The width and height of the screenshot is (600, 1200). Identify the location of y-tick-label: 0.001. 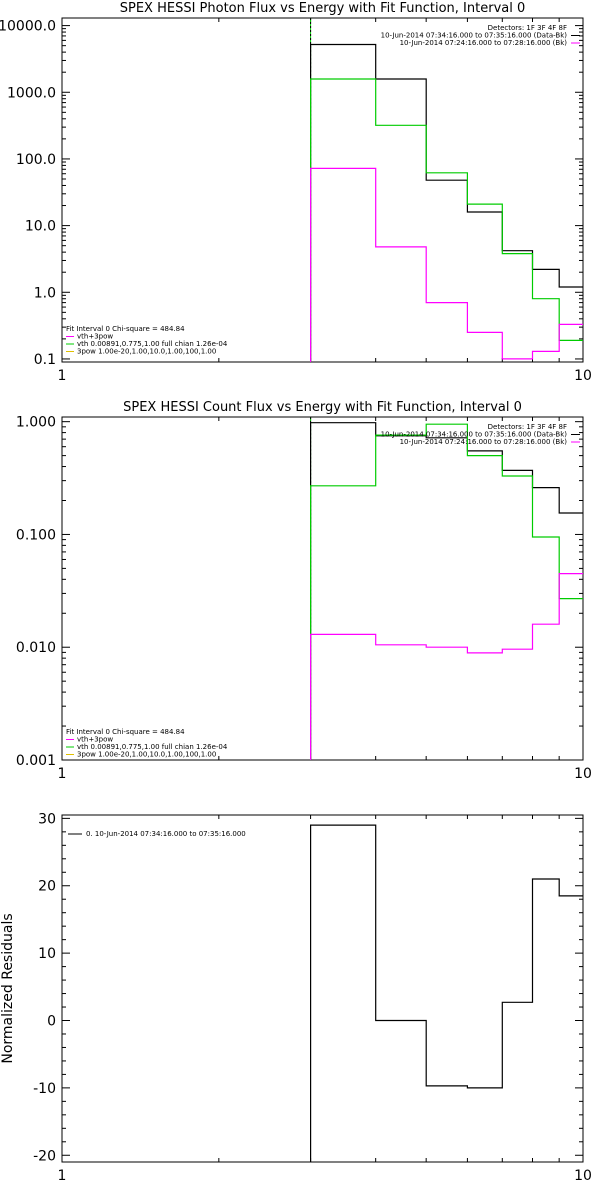
(36, 761).